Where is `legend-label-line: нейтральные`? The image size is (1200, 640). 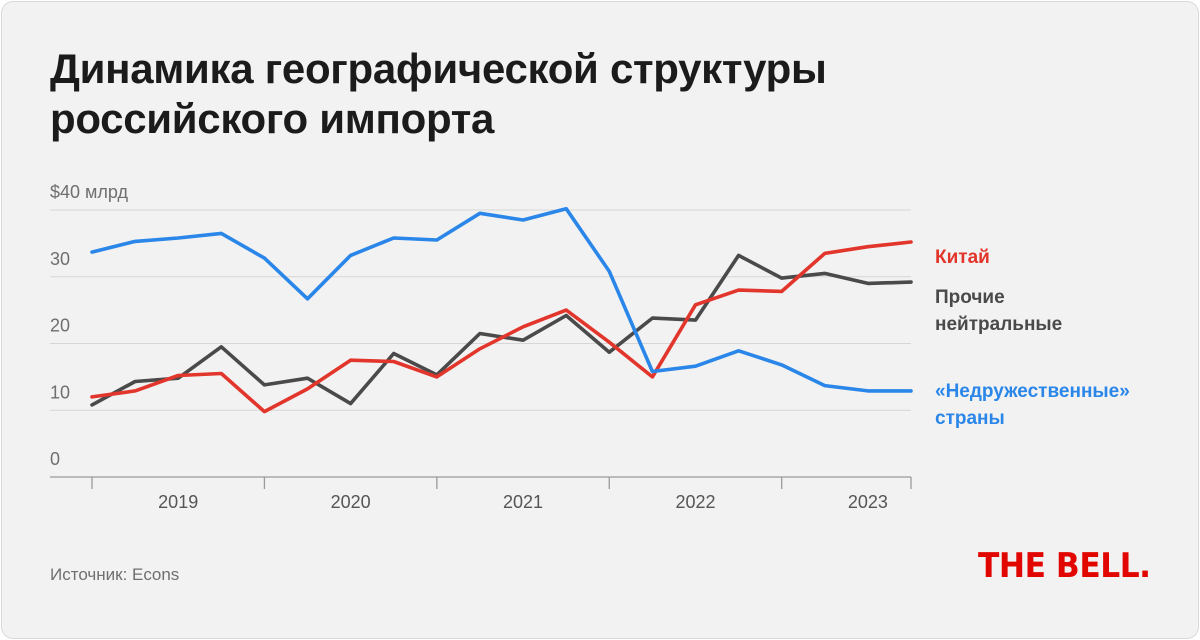 legend-label-line: нейтральные is located at coordinates (999, 324).